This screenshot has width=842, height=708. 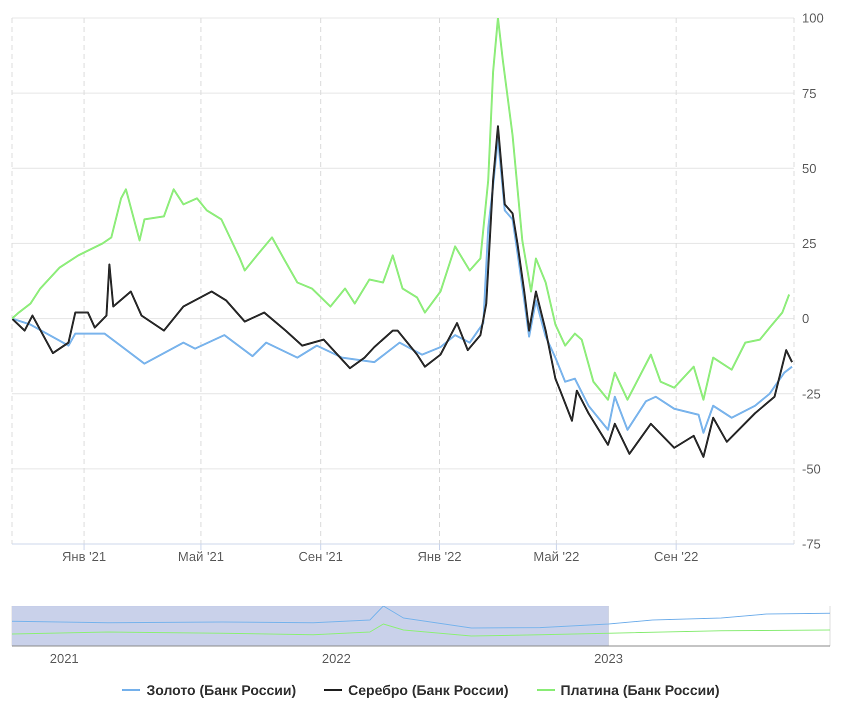 What do you see at coordinates (676, 556) in the screenshot?
I see `x-tick-label: Сен '22` at bounding box center [676, 556].